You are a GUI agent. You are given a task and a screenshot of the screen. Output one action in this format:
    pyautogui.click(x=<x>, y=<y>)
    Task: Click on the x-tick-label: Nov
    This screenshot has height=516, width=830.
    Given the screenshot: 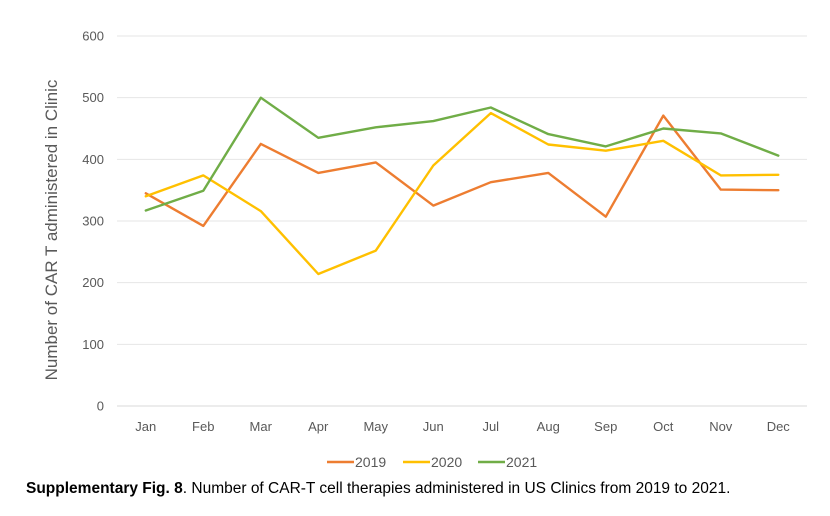 What is the action you would take?
    pyautogui.click(x=721, y=426)
    